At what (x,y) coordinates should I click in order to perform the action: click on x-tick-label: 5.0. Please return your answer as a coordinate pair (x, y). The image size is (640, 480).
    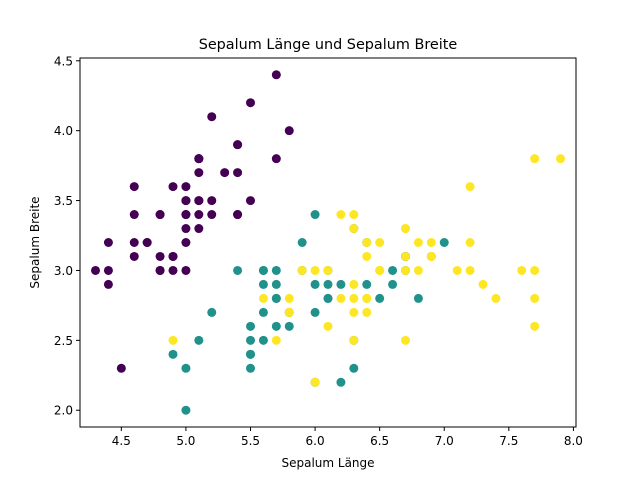
    Looking at the image, I should click on (185, 441).